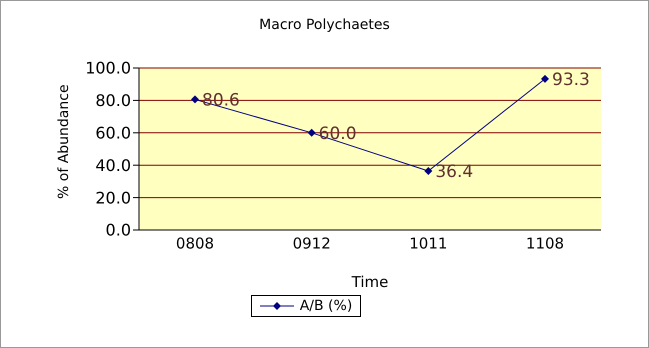 This screenshot has height=348, width=649. What do you see at coordinates (113, 132) in the screenshot?
I see `y-tick-label: 60.0` at bounding box center [113, 132].